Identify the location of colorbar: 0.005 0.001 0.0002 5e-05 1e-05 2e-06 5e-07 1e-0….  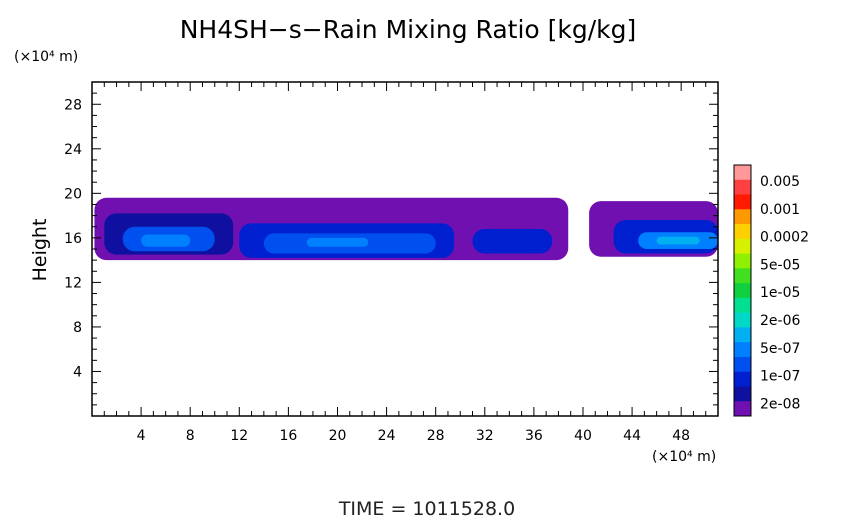
(771, 290).